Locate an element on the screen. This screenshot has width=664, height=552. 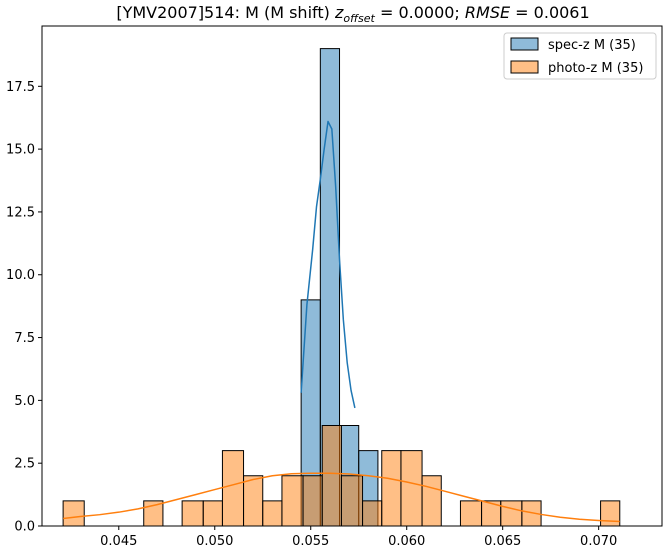
title-prefix: [YMV2007]514: M (M shift) is located at coordinates (225, 12).